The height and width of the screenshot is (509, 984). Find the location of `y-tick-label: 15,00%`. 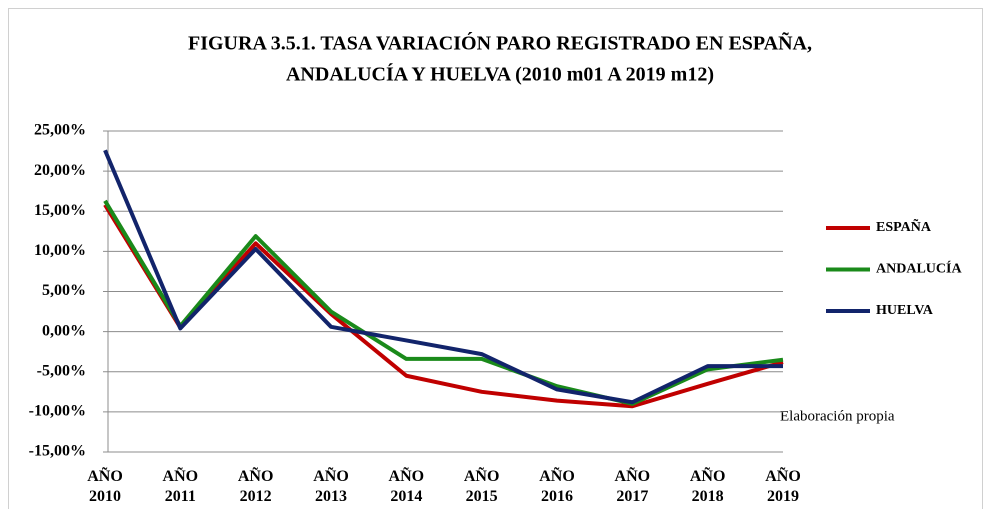

y-tick-label: 15,00% is located at coordinates (60, 210).